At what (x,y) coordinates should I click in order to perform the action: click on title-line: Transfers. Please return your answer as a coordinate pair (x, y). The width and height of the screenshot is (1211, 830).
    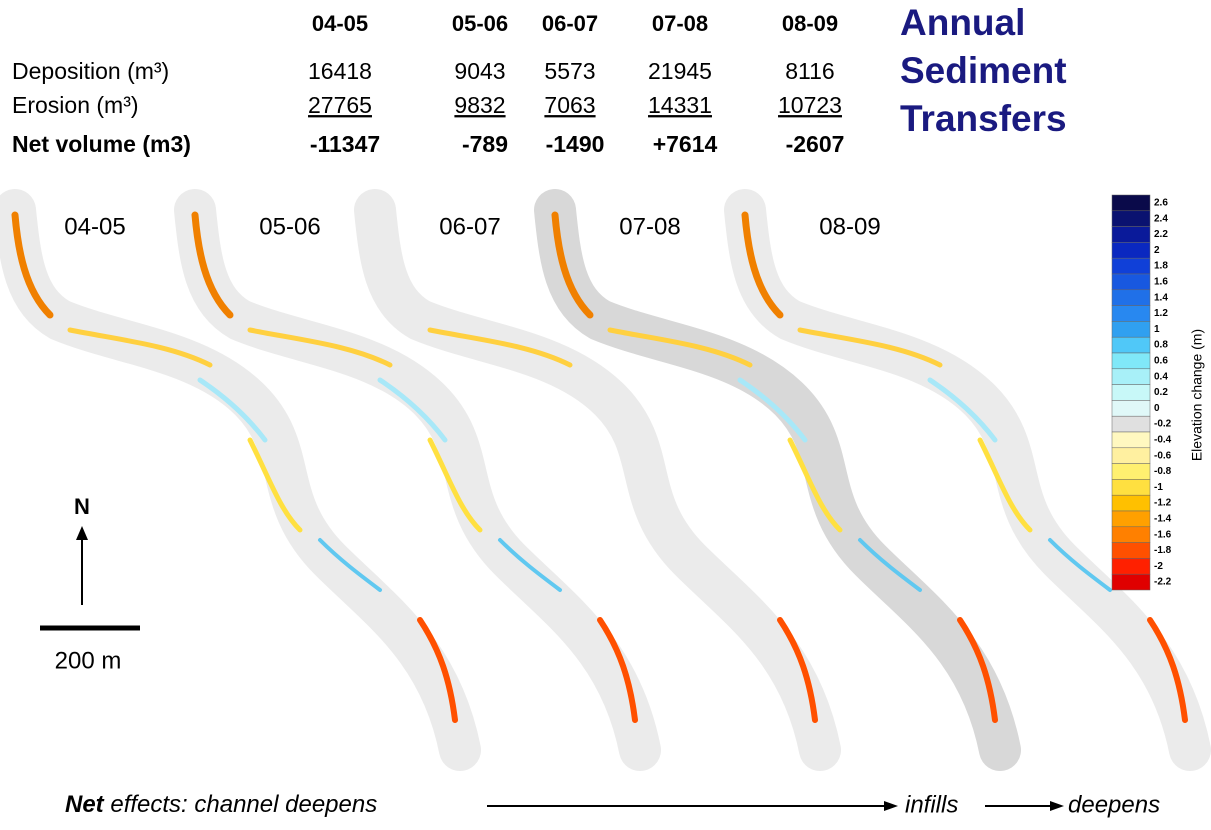
    Looking at the image, I should click on (983, 118).